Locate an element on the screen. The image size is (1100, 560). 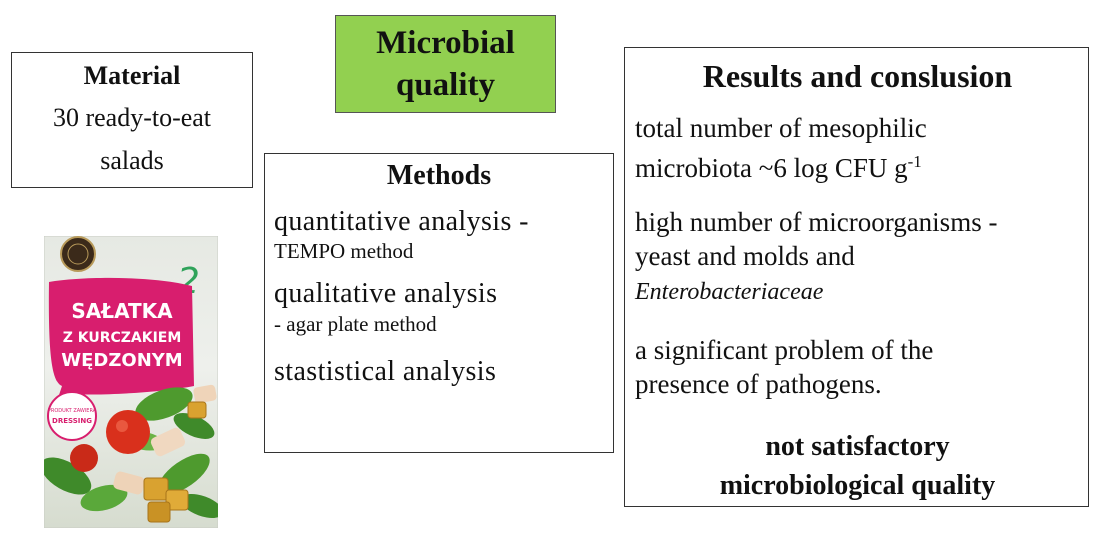
package-name-line-1: SAŁATKA is located at coordinates (122, 311).